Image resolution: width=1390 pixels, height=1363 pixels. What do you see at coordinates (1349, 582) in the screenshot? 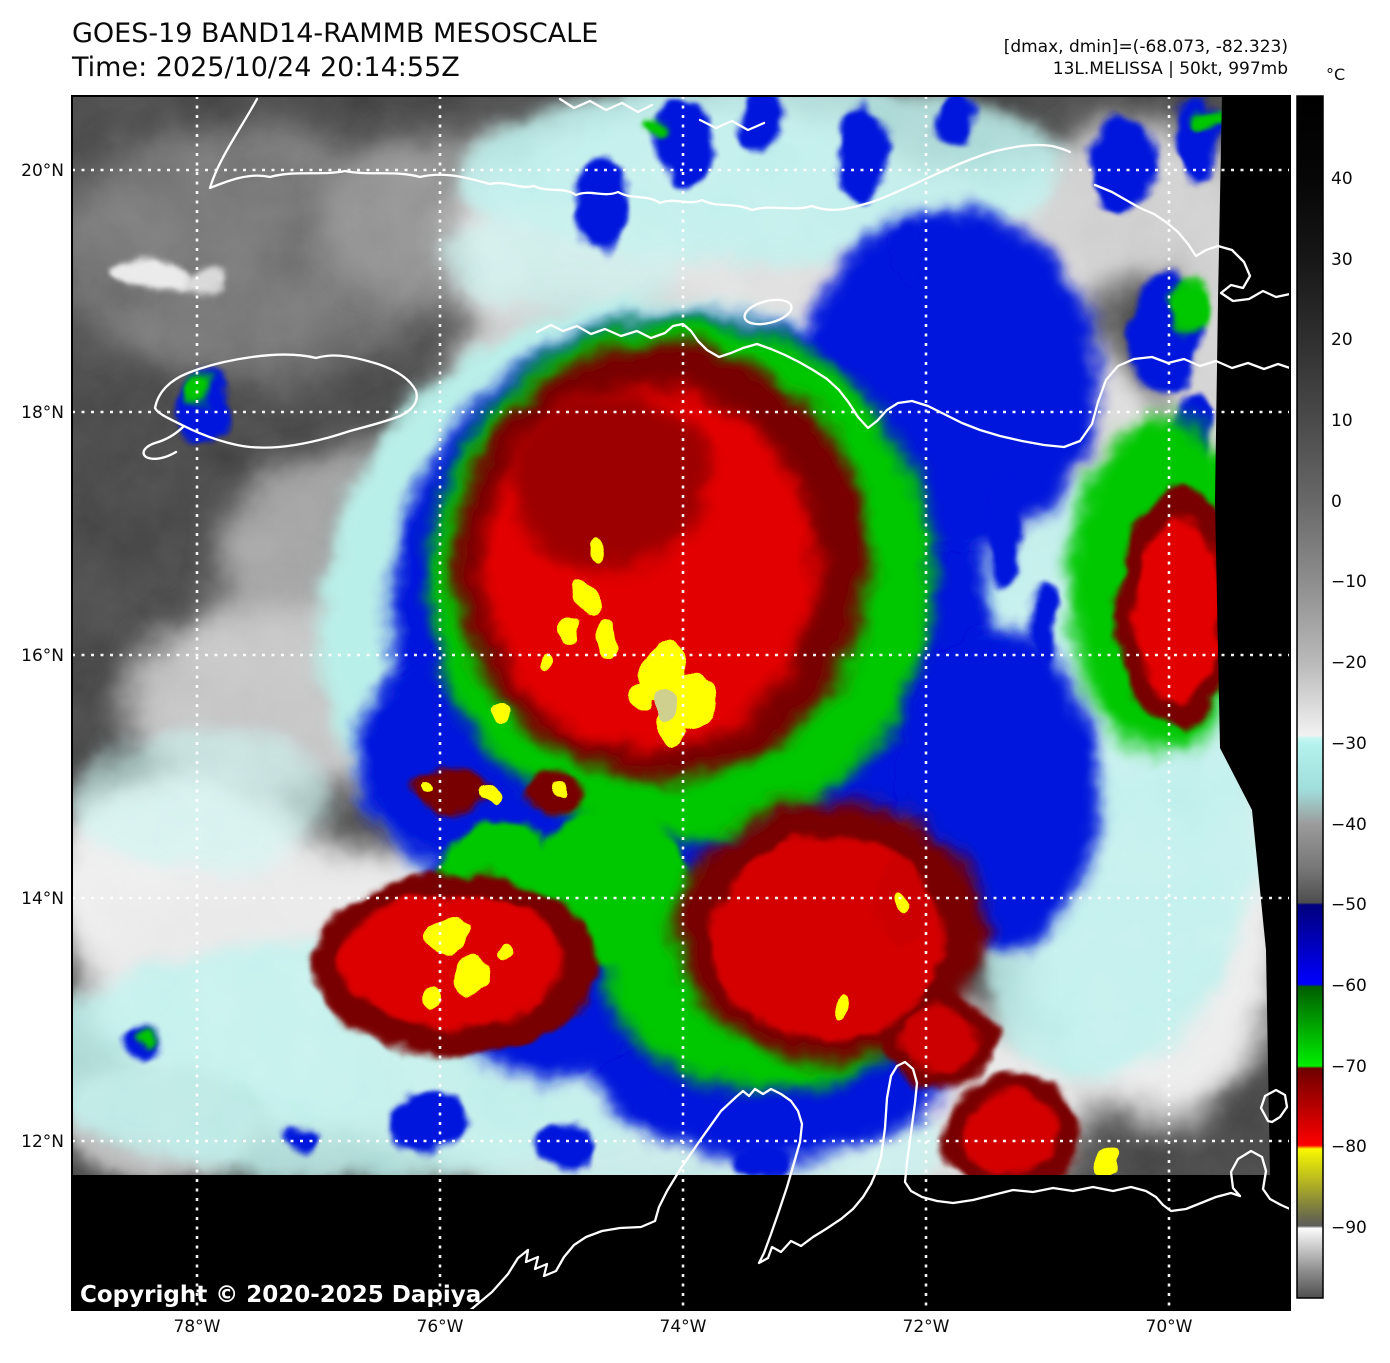
I see `cbar-tick-m10: −10` at bounding box center [1349, 582].